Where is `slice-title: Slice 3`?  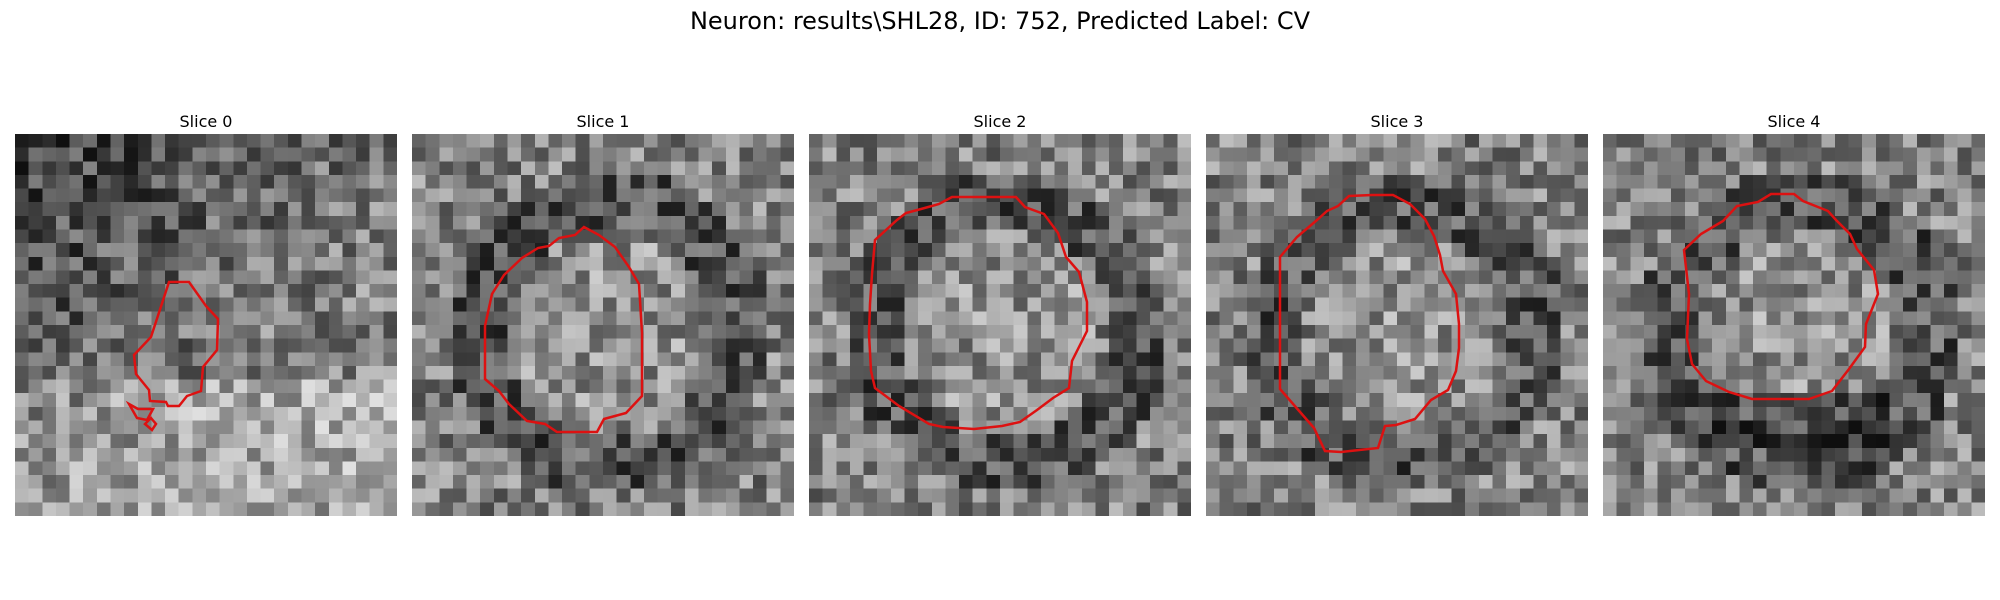 slice-title: Slice 3 is located at coordinates (1397, 121).